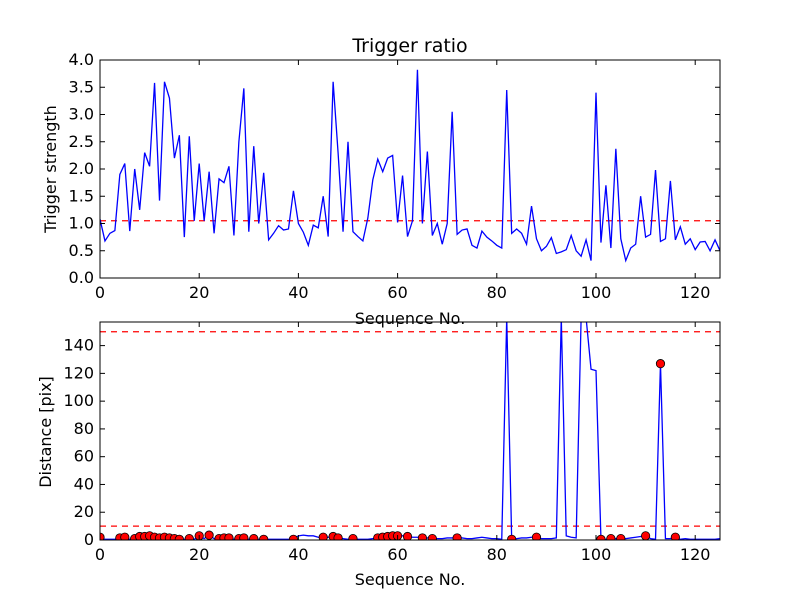 This screenshot has width=800, height=600. What do you see at coordinates (81, 86) in the screenshot?
I see `y-tick-label: 3.5` at bounding box center [81, 86].